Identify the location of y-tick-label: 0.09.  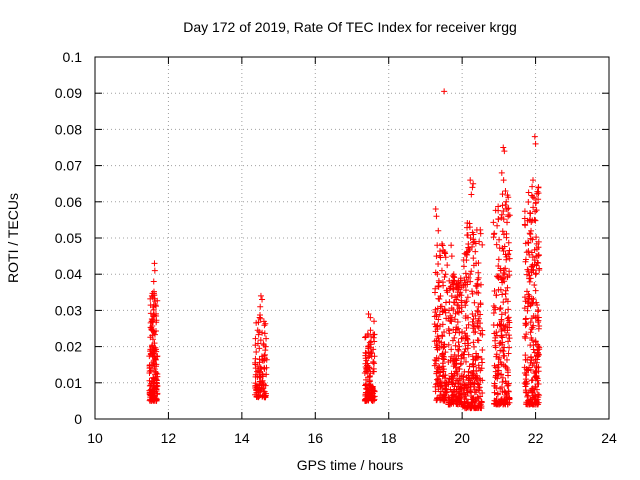
(68, 93).